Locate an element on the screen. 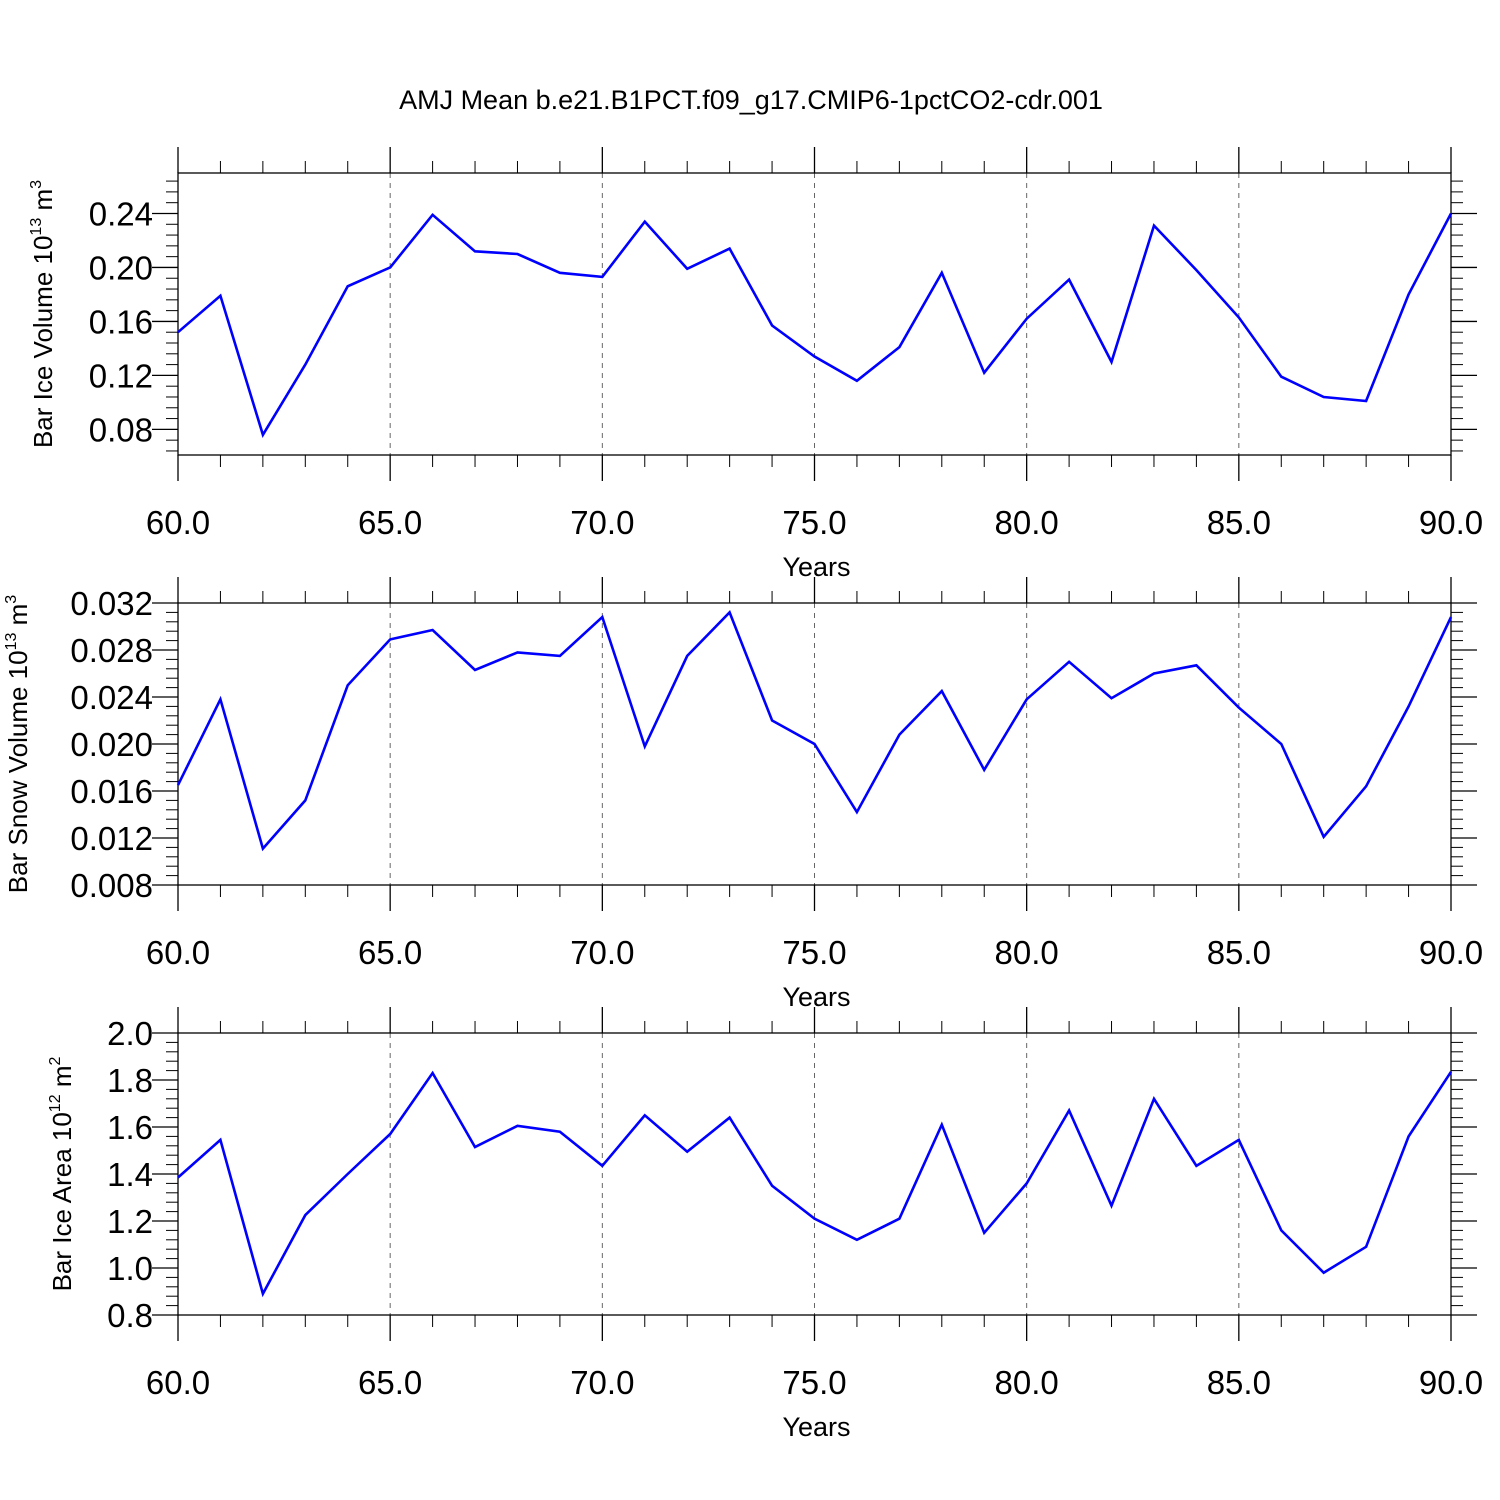 This screenshot has width=1500, height=1500. y-tick-label: 1.0 is located at coordinates (130, 1268).